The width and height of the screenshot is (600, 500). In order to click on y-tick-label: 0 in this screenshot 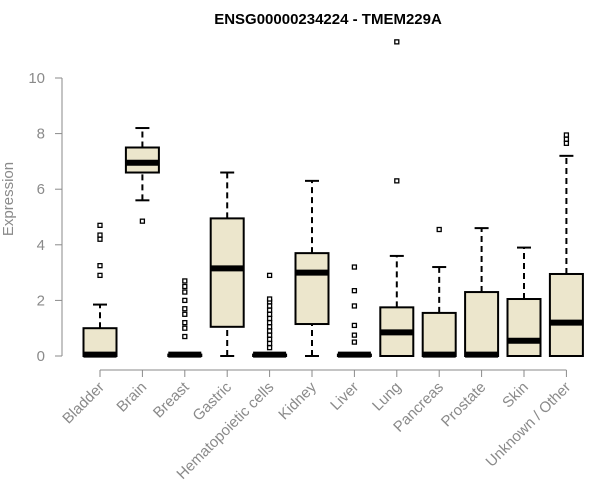, I will do `click(41, 356)`.